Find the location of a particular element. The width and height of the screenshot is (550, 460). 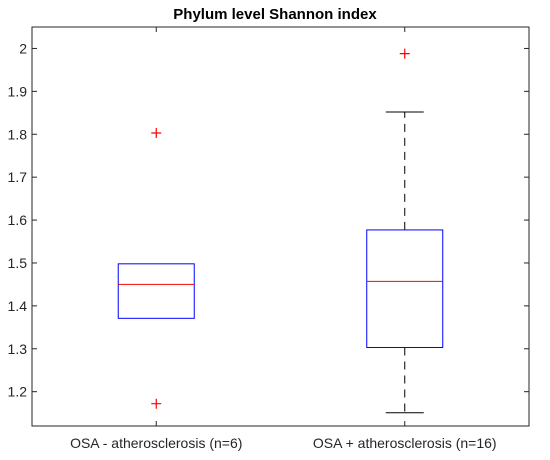

y-tick-label: 1.6 is located at coordinates (18, 220).